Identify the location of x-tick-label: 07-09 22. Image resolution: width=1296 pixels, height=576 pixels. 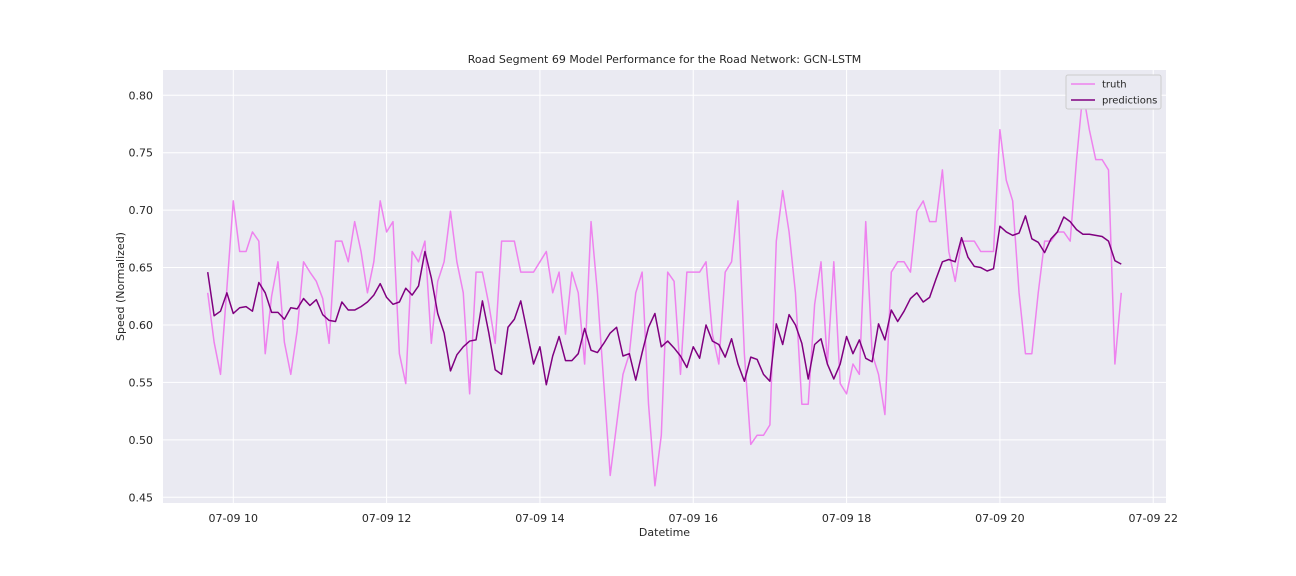
(1152, 518).